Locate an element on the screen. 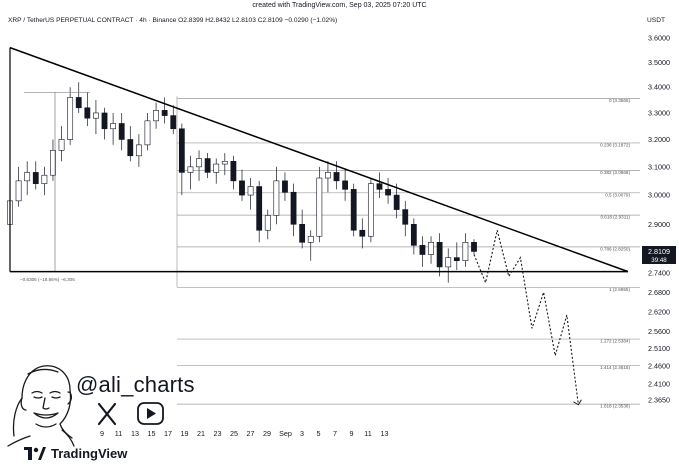  x-tick-label: 5 is located at coordinates (319, 433).